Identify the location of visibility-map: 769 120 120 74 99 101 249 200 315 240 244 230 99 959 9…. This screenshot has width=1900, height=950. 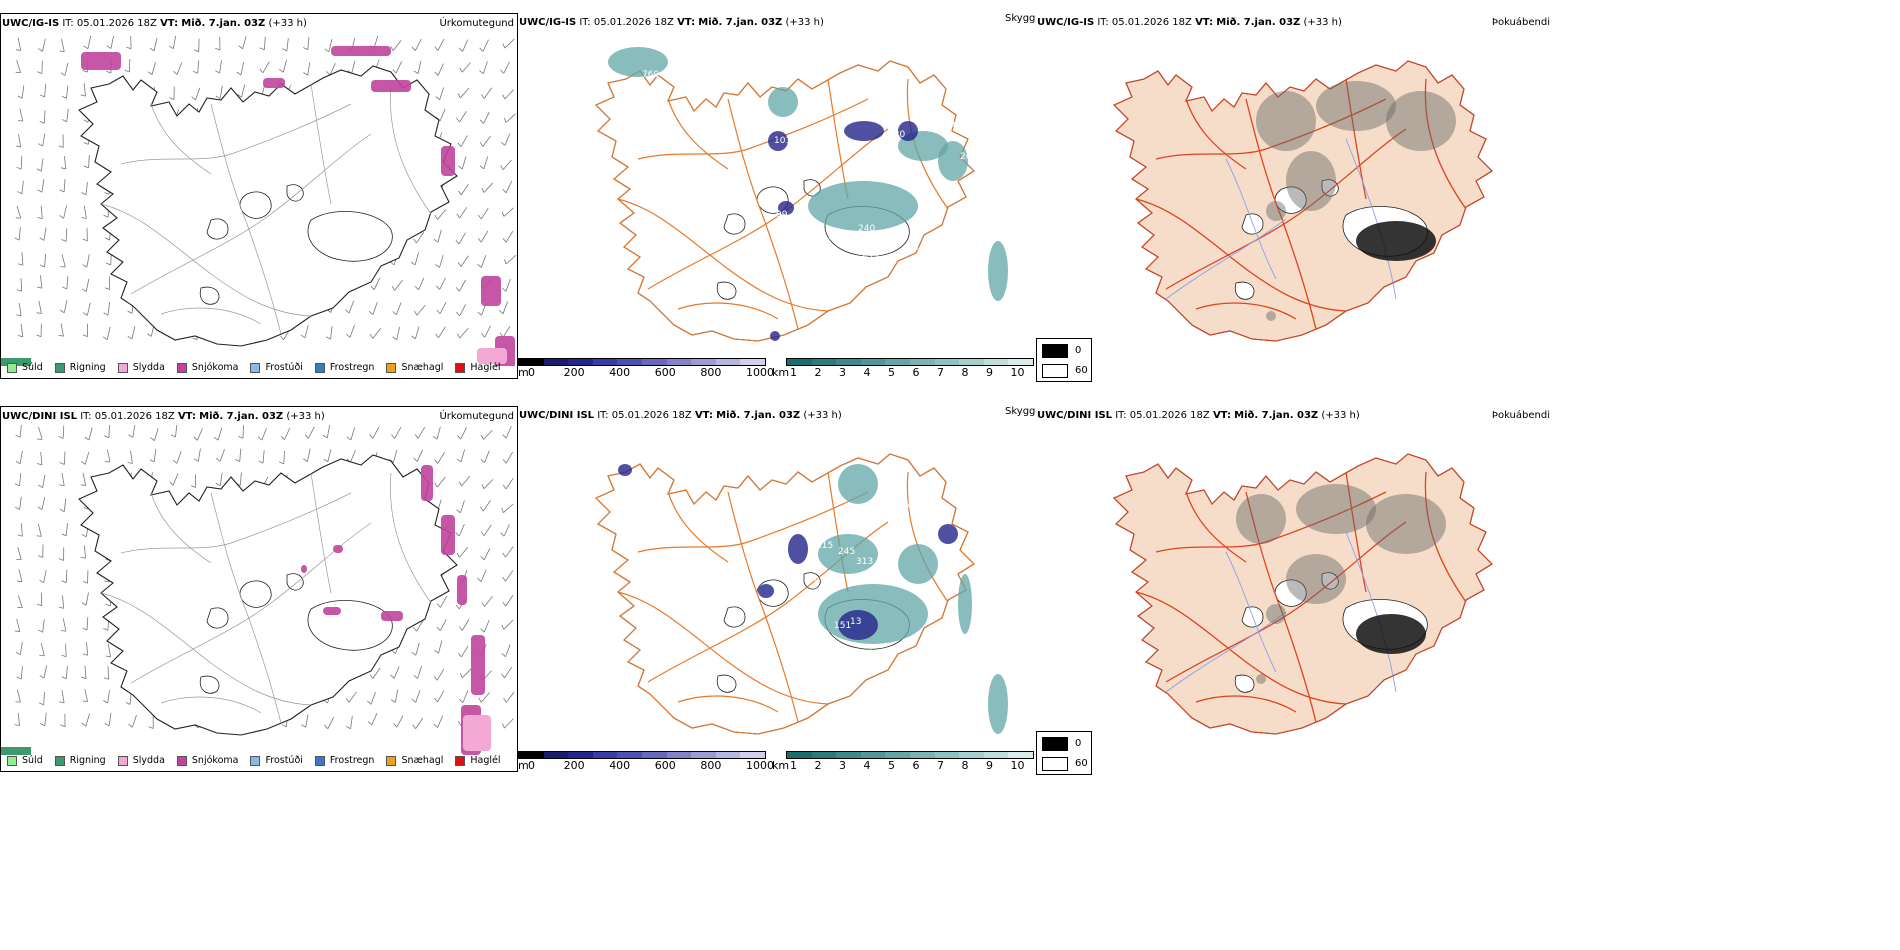
(801, 200).